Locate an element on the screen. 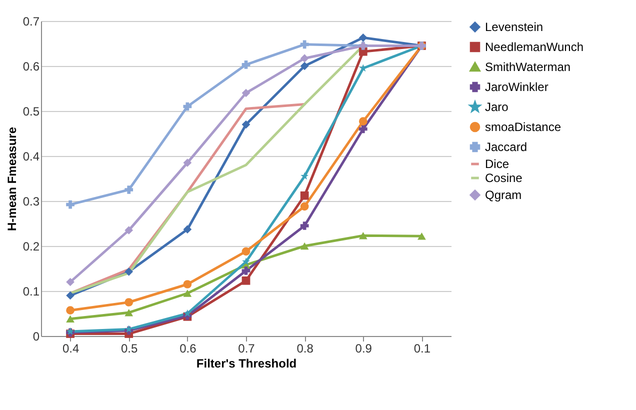  y-tick-label: 0.3 is located at coordinates (31, 201).